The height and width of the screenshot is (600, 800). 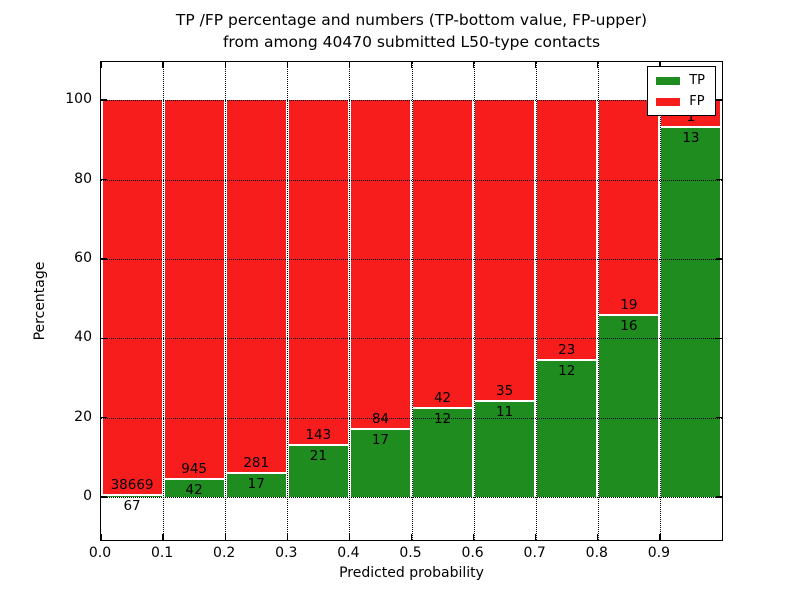 I want to click on y-axis-label: Percentage, so click(x=40, y=301).